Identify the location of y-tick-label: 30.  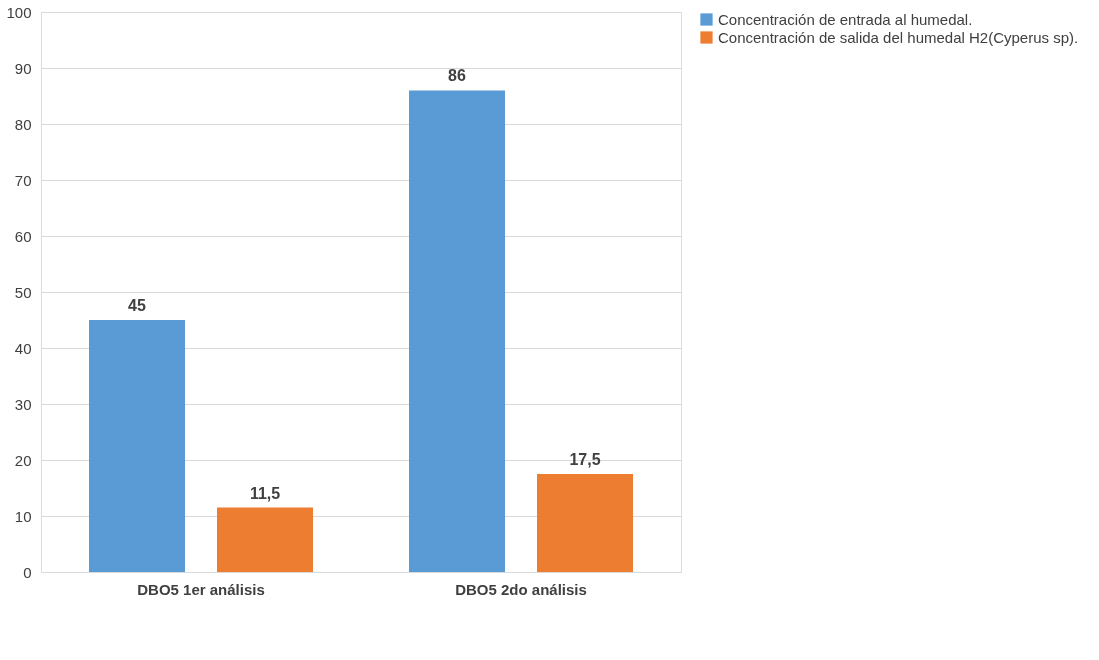
(23, 404).